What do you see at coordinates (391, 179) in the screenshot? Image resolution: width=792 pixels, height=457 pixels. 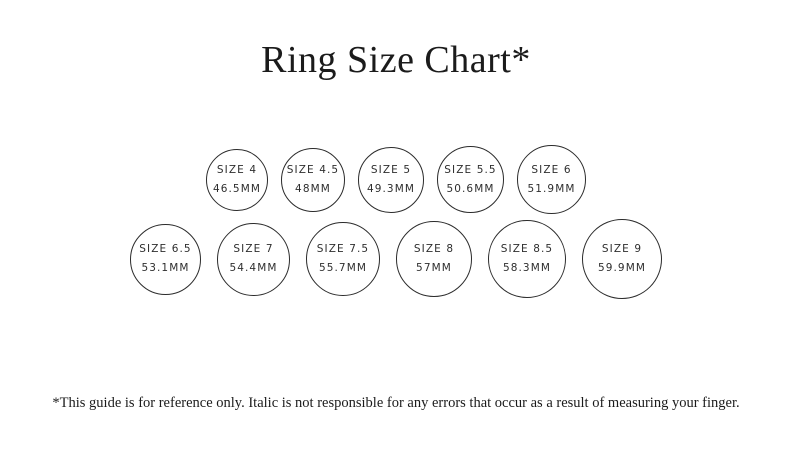 I see `ring-circle-size-5: SIZE 5 49.3MM` at bounding box center [391, 179].